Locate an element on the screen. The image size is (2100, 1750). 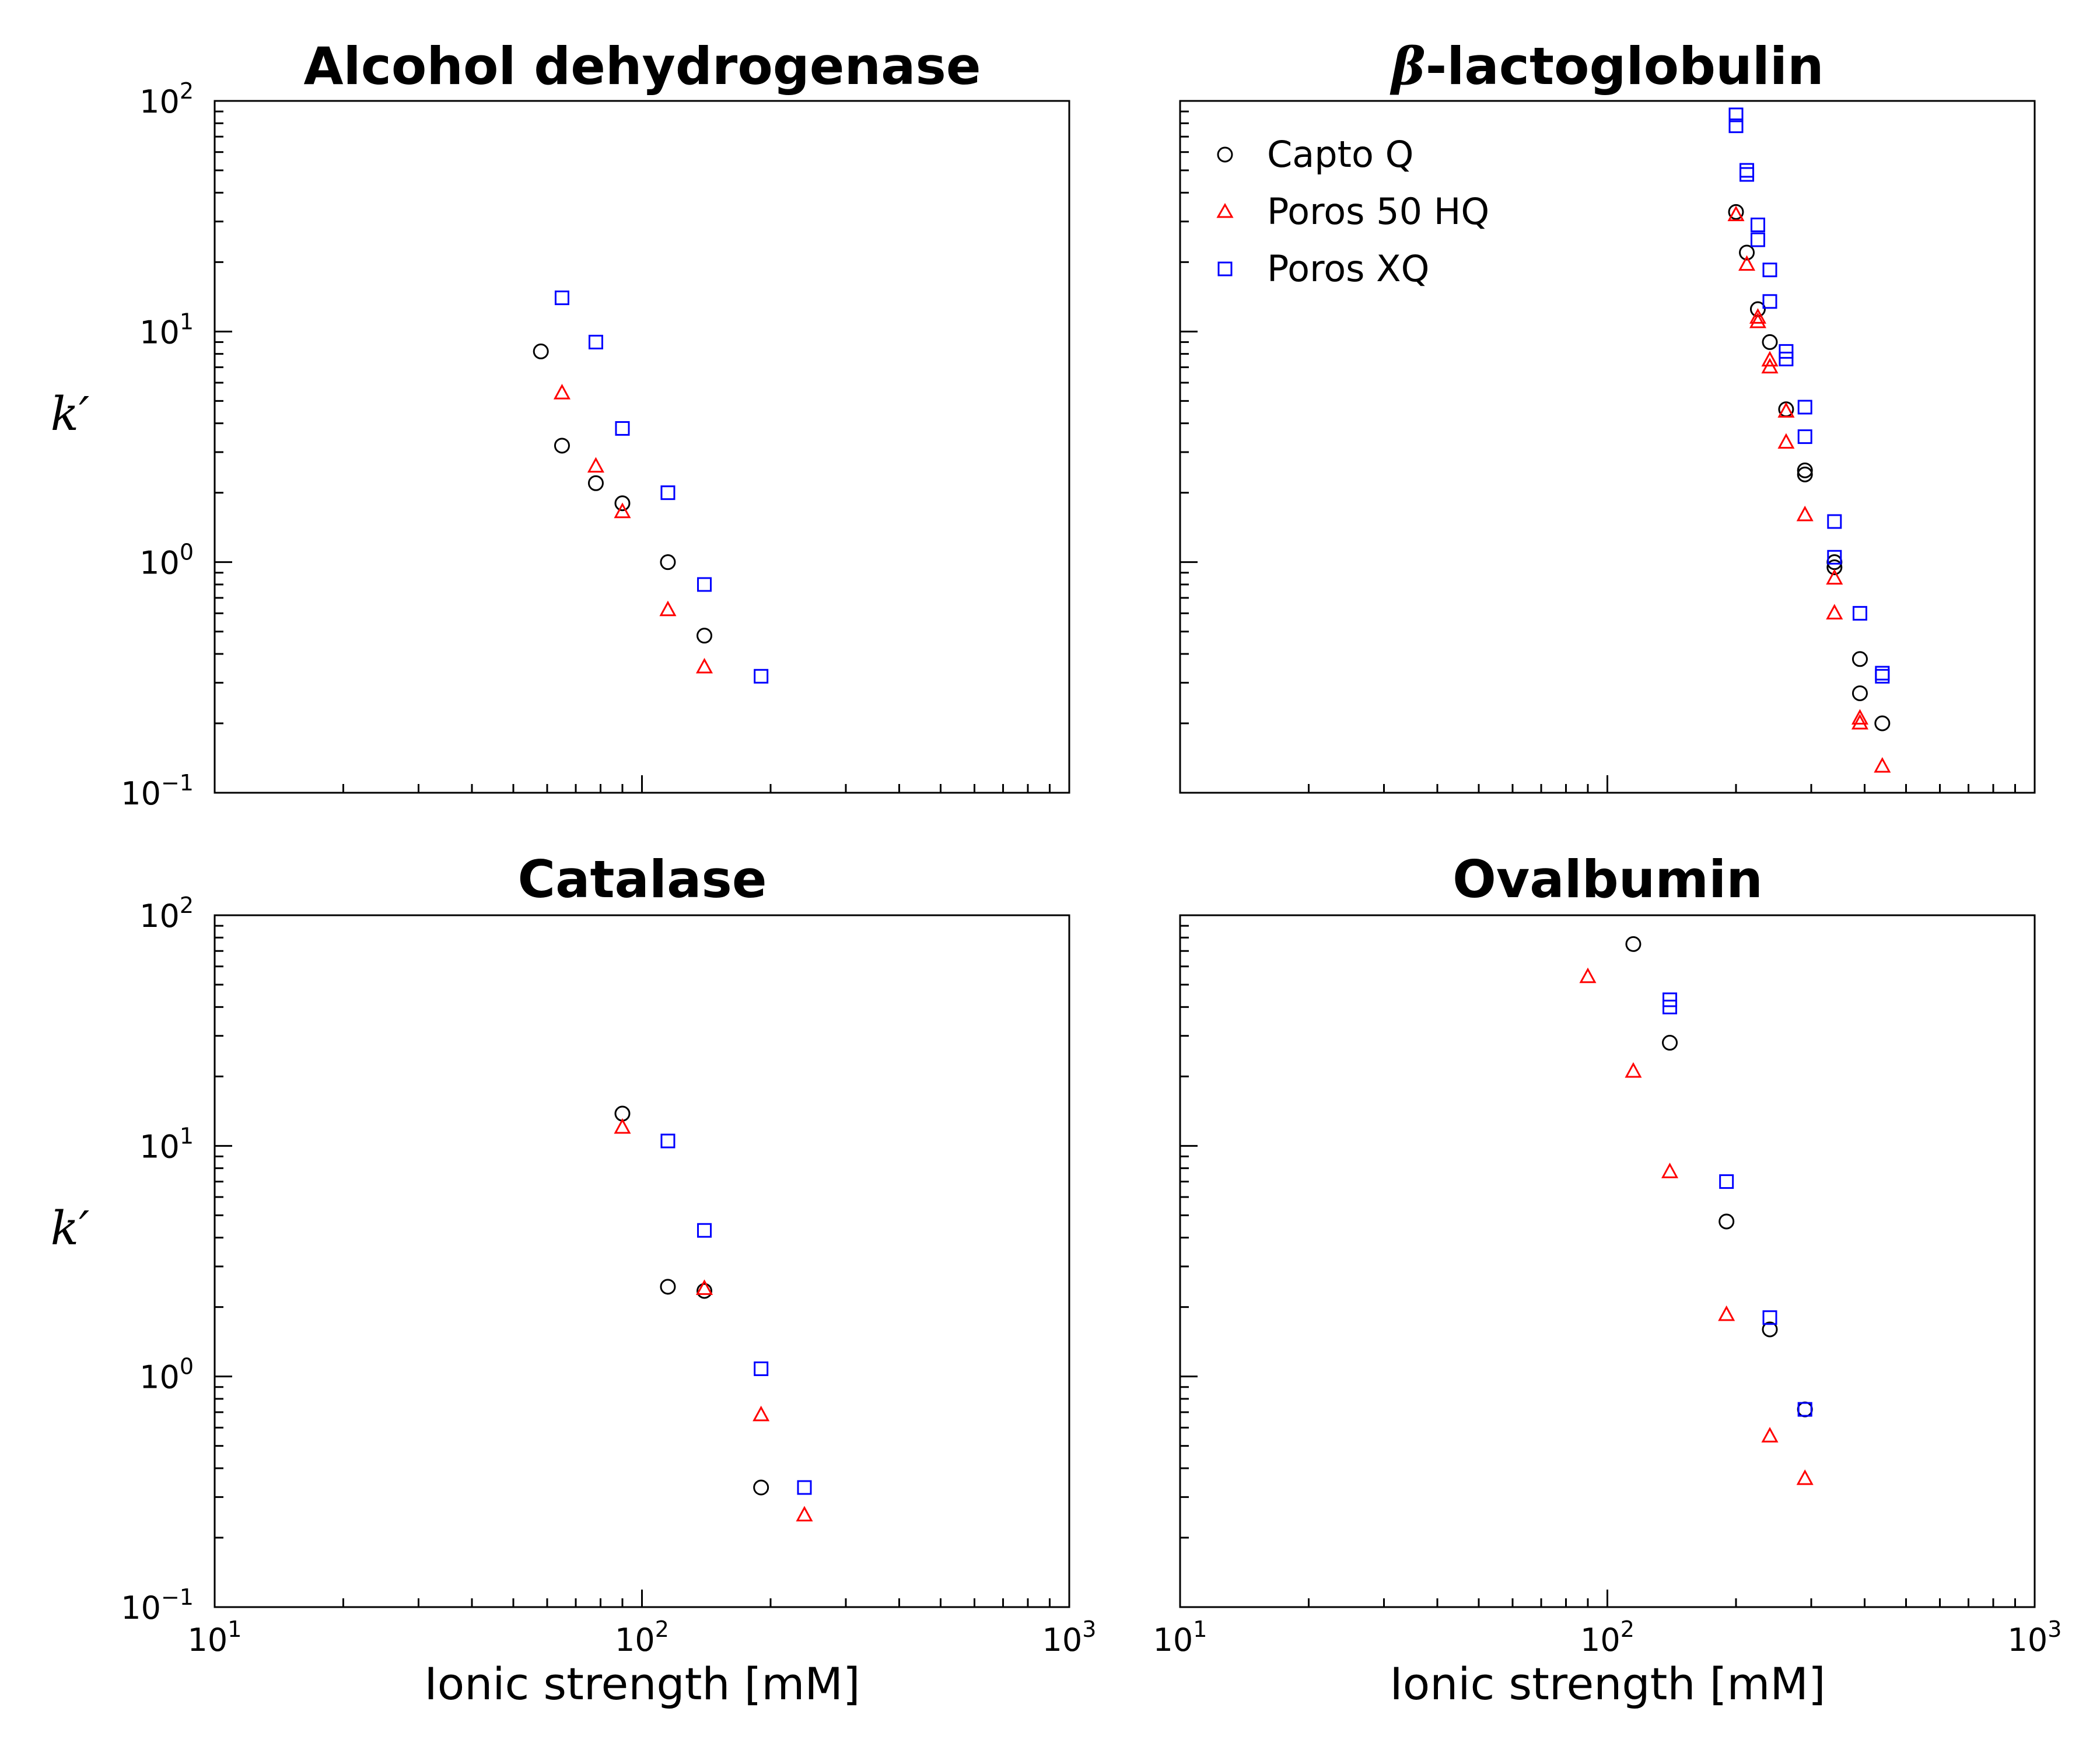
y-axis-label: k′ is located at coordinates (70, 414).